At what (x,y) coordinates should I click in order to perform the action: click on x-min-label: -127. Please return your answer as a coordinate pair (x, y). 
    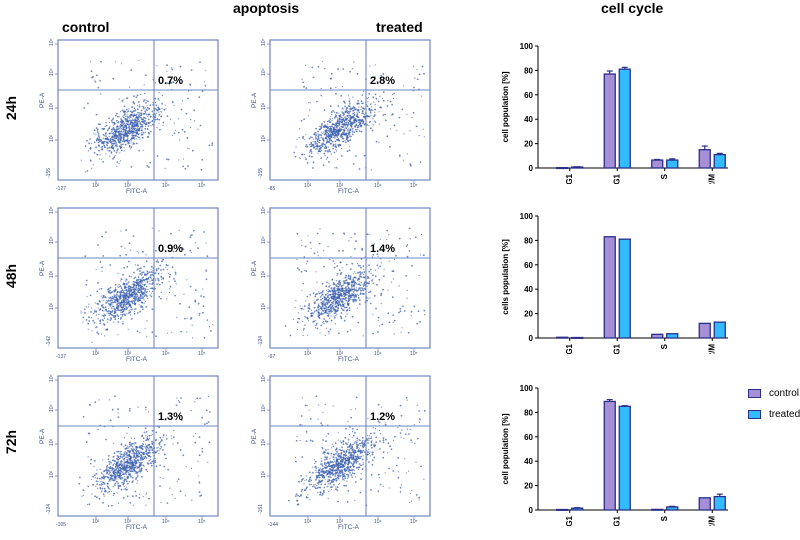
    Looking at the image, I should click on (61, 189).